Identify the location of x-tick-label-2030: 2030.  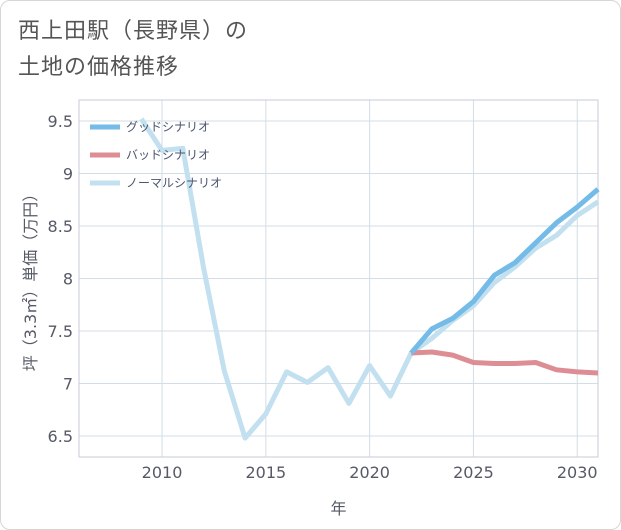
(577, 472).